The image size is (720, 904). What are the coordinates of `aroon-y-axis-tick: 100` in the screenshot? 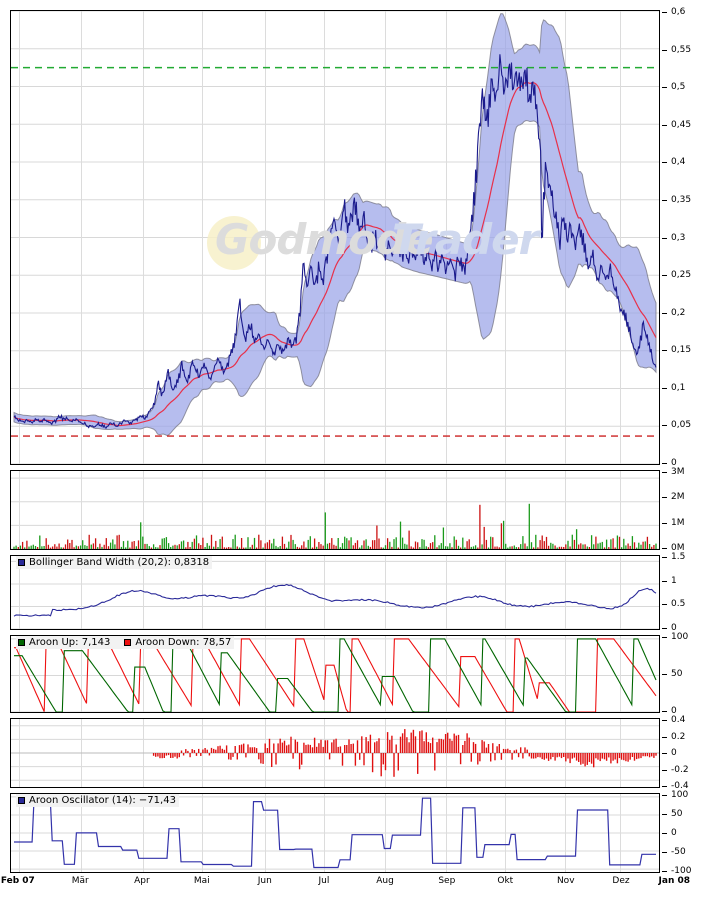 It's located at (680, 637).